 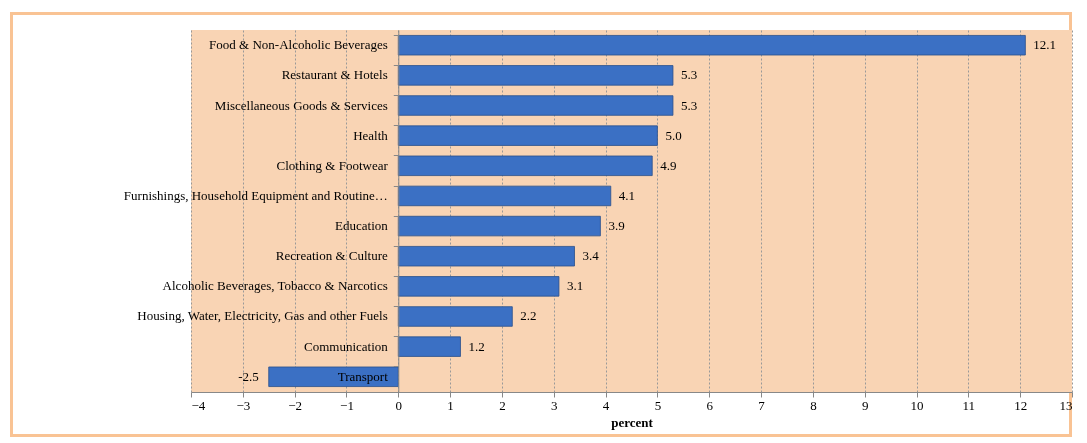 I want to click on x-tick-label: 9, so click(x=865, y=405).